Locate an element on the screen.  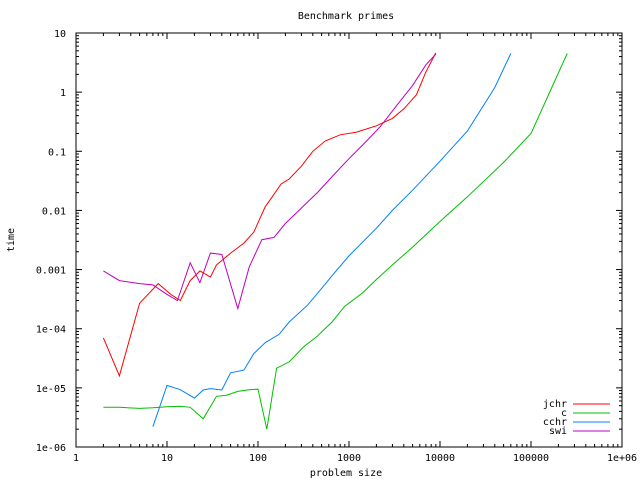
legend-label-swi: swi is located at coordinates (558, 431).